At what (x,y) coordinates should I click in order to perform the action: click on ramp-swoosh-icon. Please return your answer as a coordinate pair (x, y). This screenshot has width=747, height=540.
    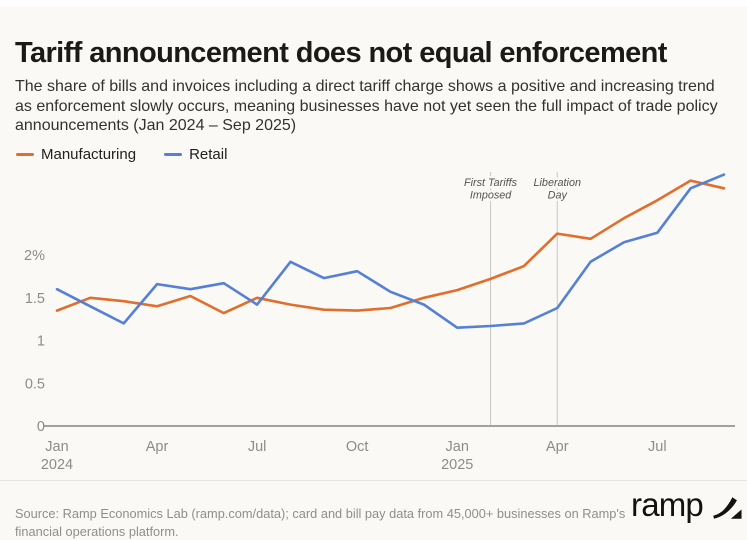
    Looking at the image, I should click on (727, 508).